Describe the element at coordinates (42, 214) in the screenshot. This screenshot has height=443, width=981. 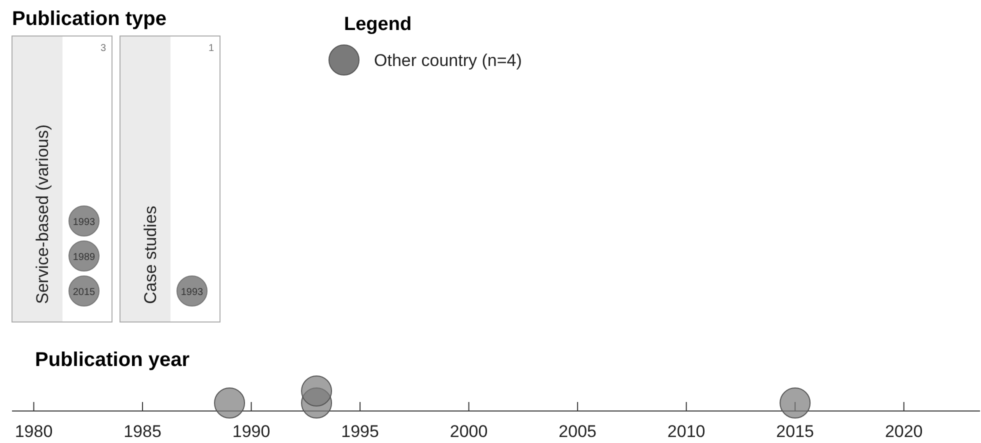
I see `category-label: Service-based (various)` at that location.